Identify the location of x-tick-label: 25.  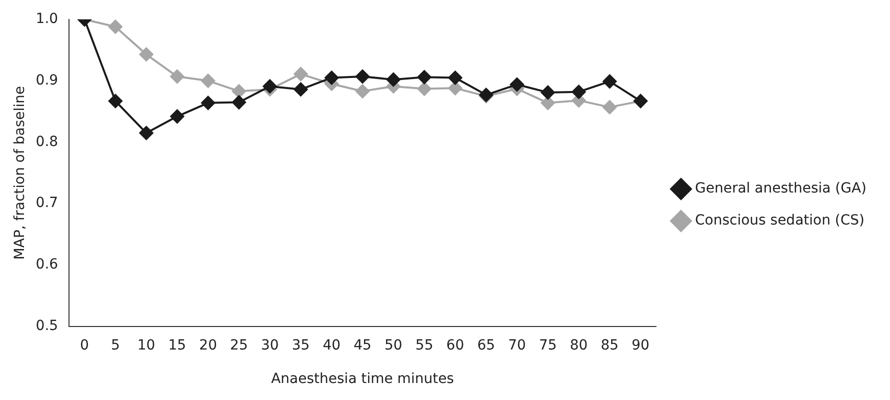
(239, 345).